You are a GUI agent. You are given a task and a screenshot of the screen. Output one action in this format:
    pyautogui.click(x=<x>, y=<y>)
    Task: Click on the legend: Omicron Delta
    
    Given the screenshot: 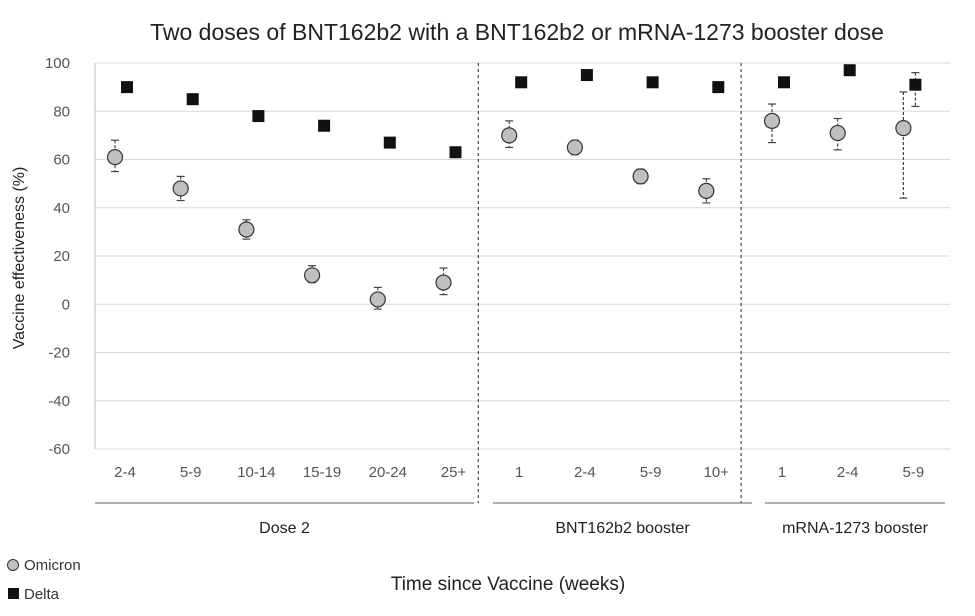 What is the action you would take?
    pyautogui.click(x=44, y=580)
    